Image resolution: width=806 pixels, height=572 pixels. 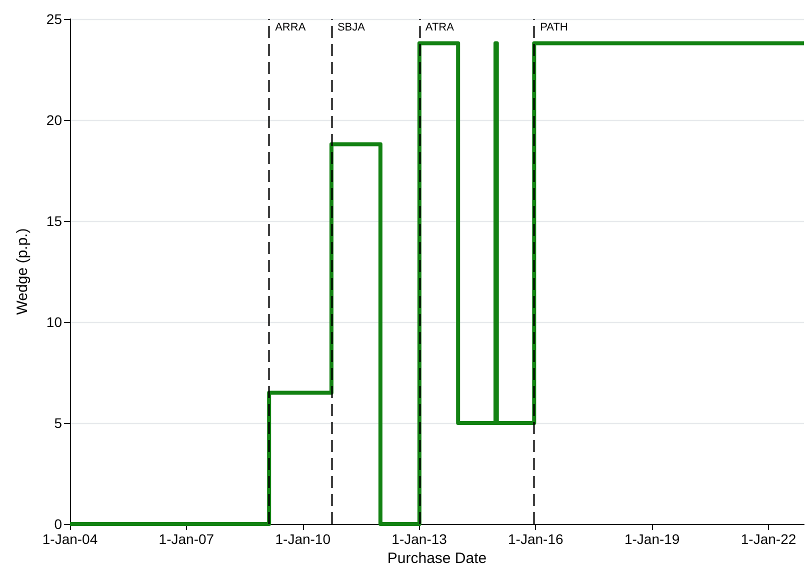 What do you see at coordinates (652, 539) in the screenshot?
I see `x-tick-label: 1-Jan-19` at bounding box center [652, 539].